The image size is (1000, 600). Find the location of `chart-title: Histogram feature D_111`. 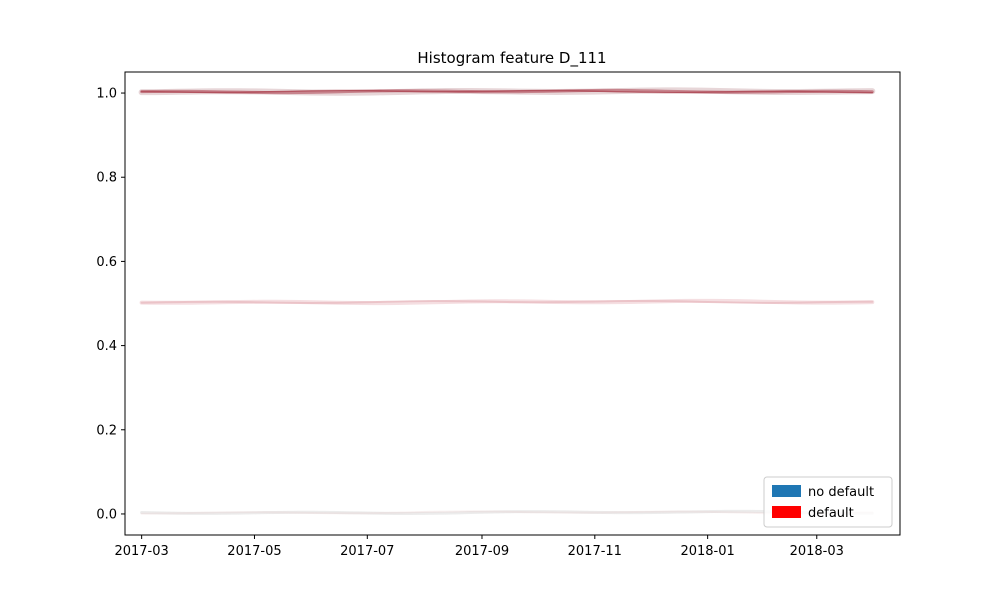

chart-title: Histogram feature D_111 is located at coordinates (511, 58).